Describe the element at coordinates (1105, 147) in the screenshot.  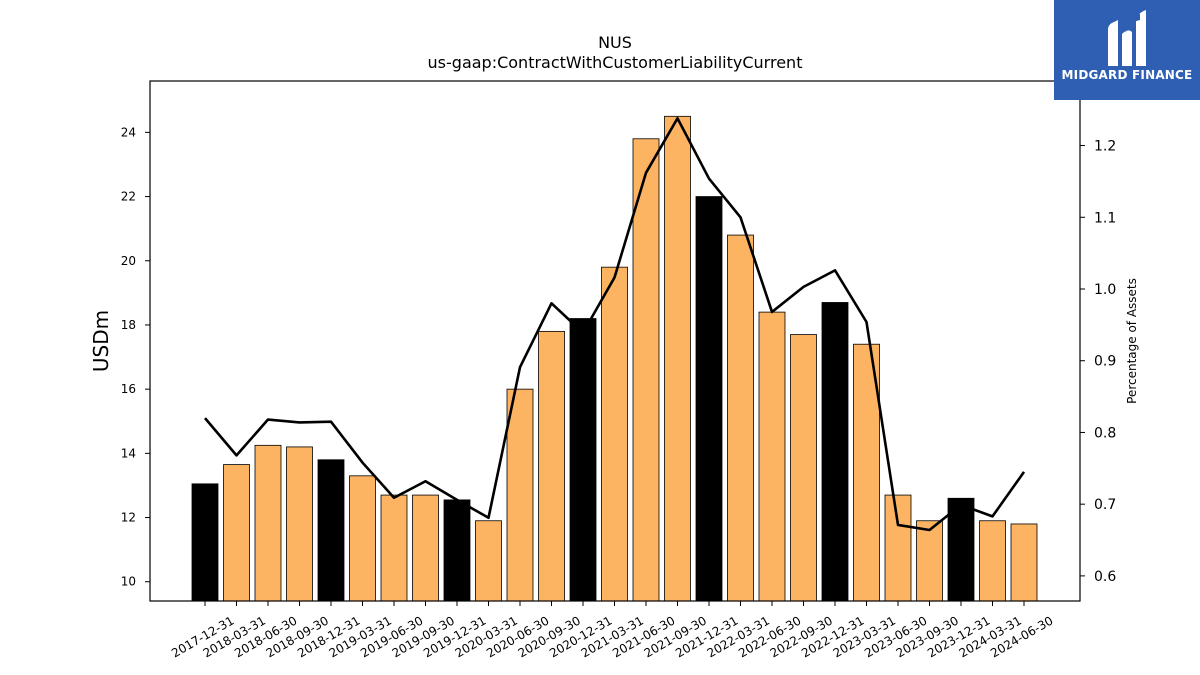
I see `y-right-tick-label: 1.2` at that location.